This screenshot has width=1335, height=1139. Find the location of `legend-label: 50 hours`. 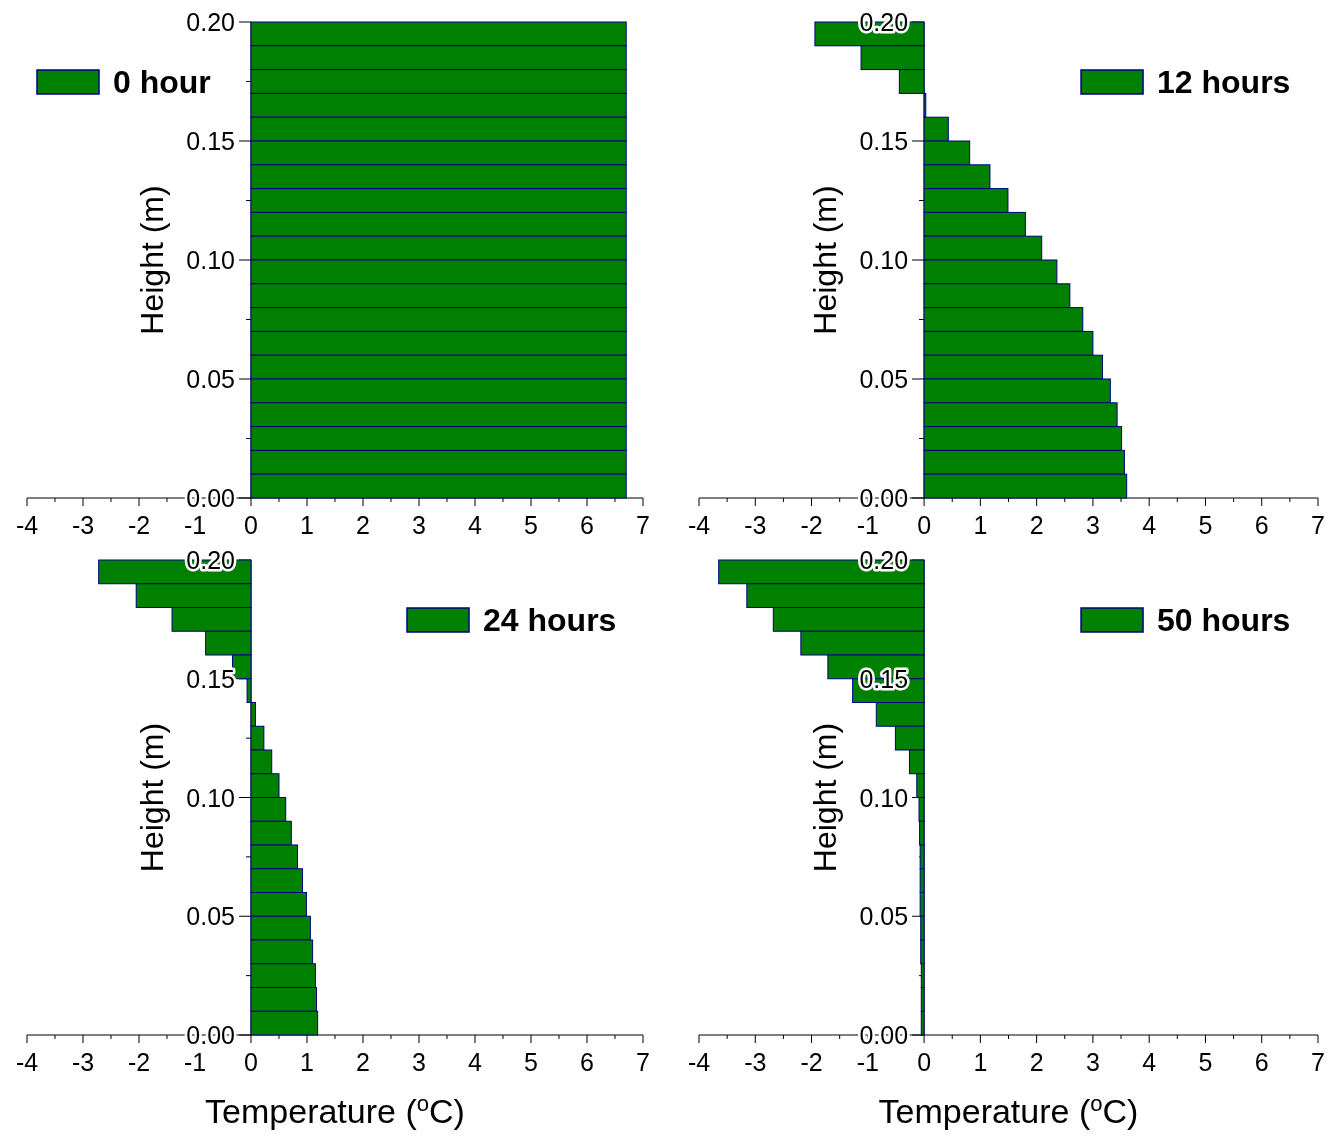

legend-label: 50 hours is located at coordinates (1224, 620).